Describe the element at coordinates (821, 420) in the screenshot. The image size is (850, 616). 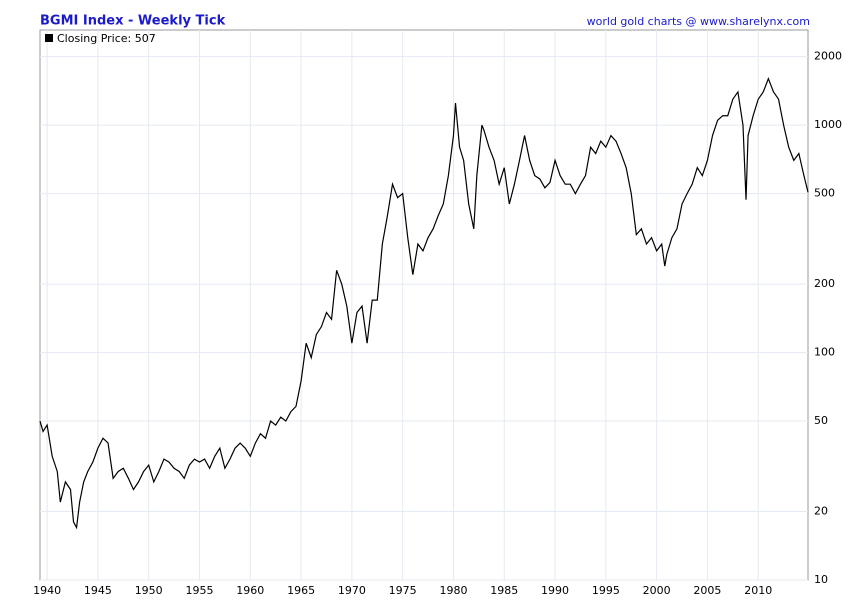
I see `y-tick-label: 50` at that location.